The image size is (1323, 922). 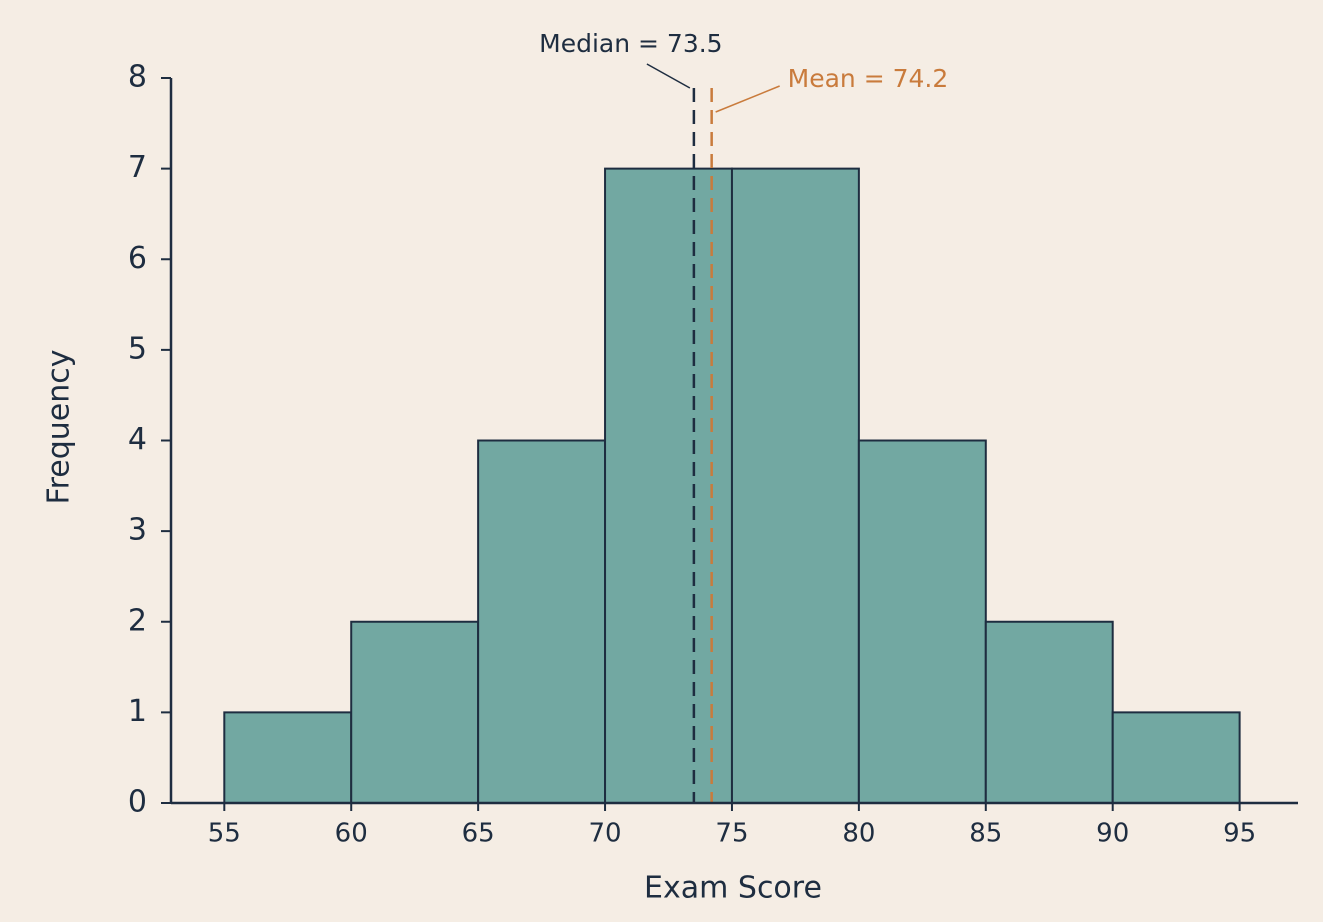 What do you see at coordinates (137, 530) in the screenshot?
I see `y-tick-label: 3` at bounding box center [137, 530].